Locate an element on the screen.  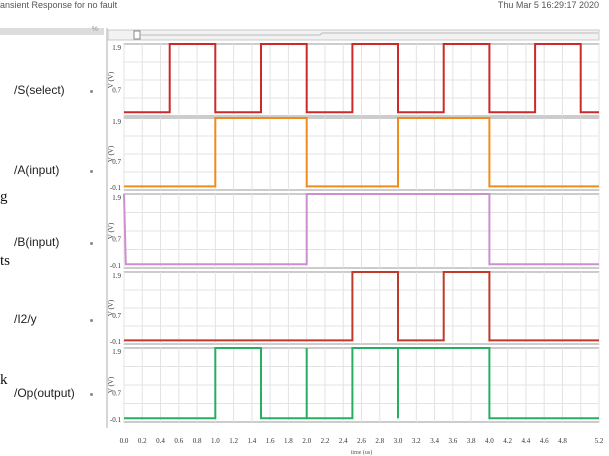
x-axis-label: time (us) is located at coordinates (362, 452).